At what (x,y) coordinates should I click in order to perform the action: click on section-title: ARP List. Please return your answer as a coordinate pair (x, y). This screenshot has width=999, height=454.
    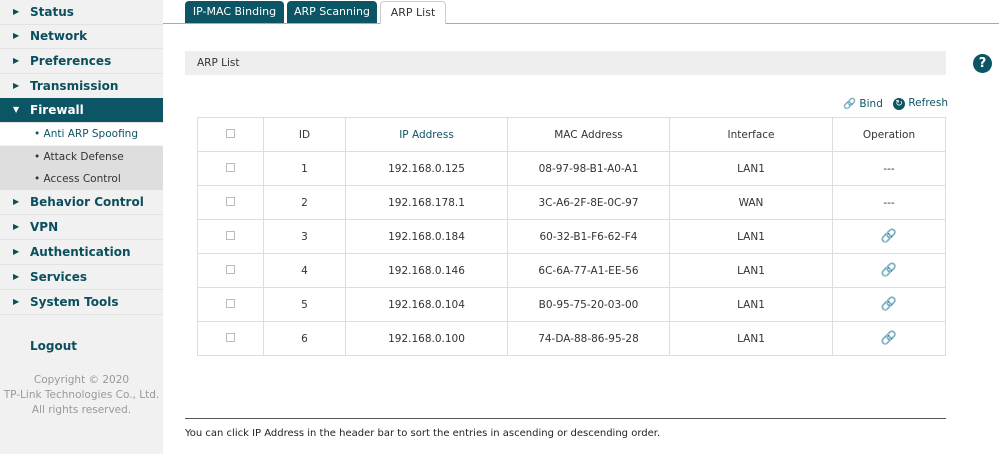
    Looking at the image, I should click on (565, 63).